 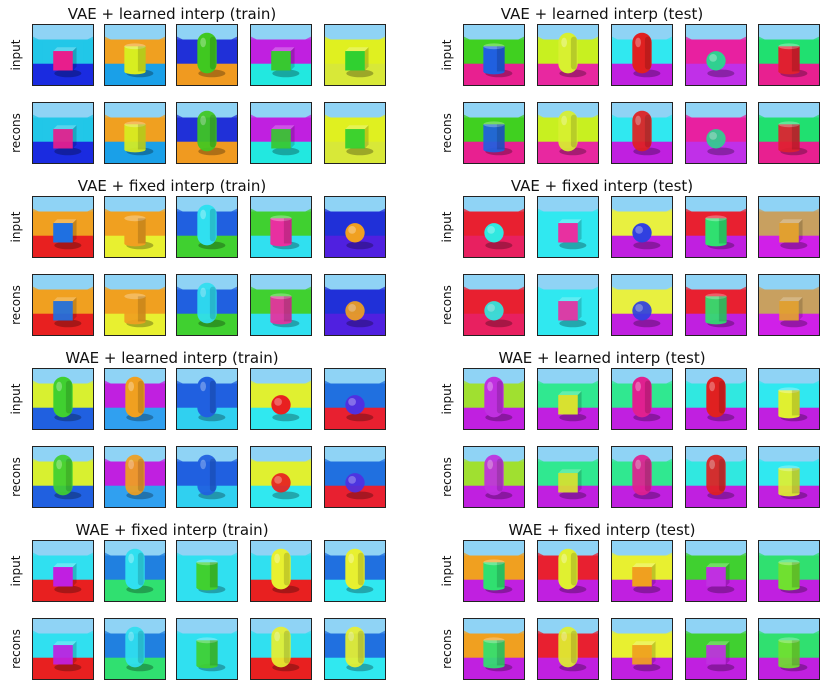 I want to click on panel-title: VAE + fixed interp (test), so click(x=602, y=186).